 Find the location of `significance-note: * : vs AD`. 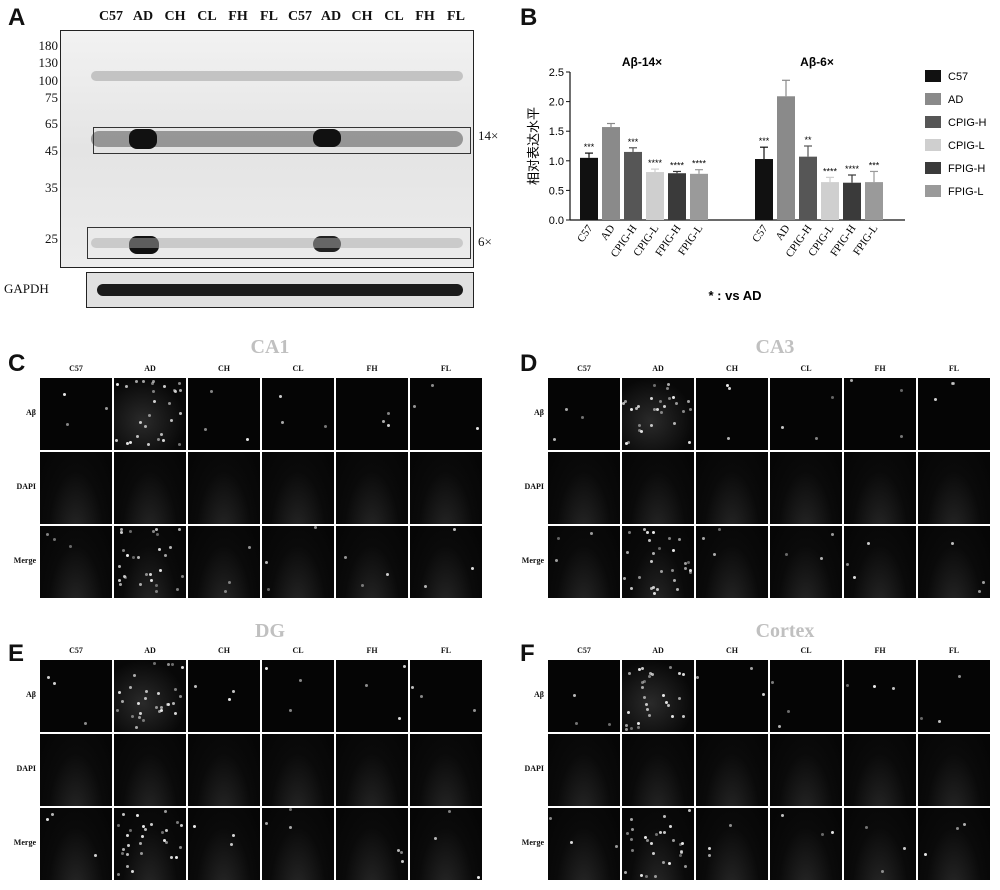

significance-note: * : vs AD is located at coordinates (735, 295).